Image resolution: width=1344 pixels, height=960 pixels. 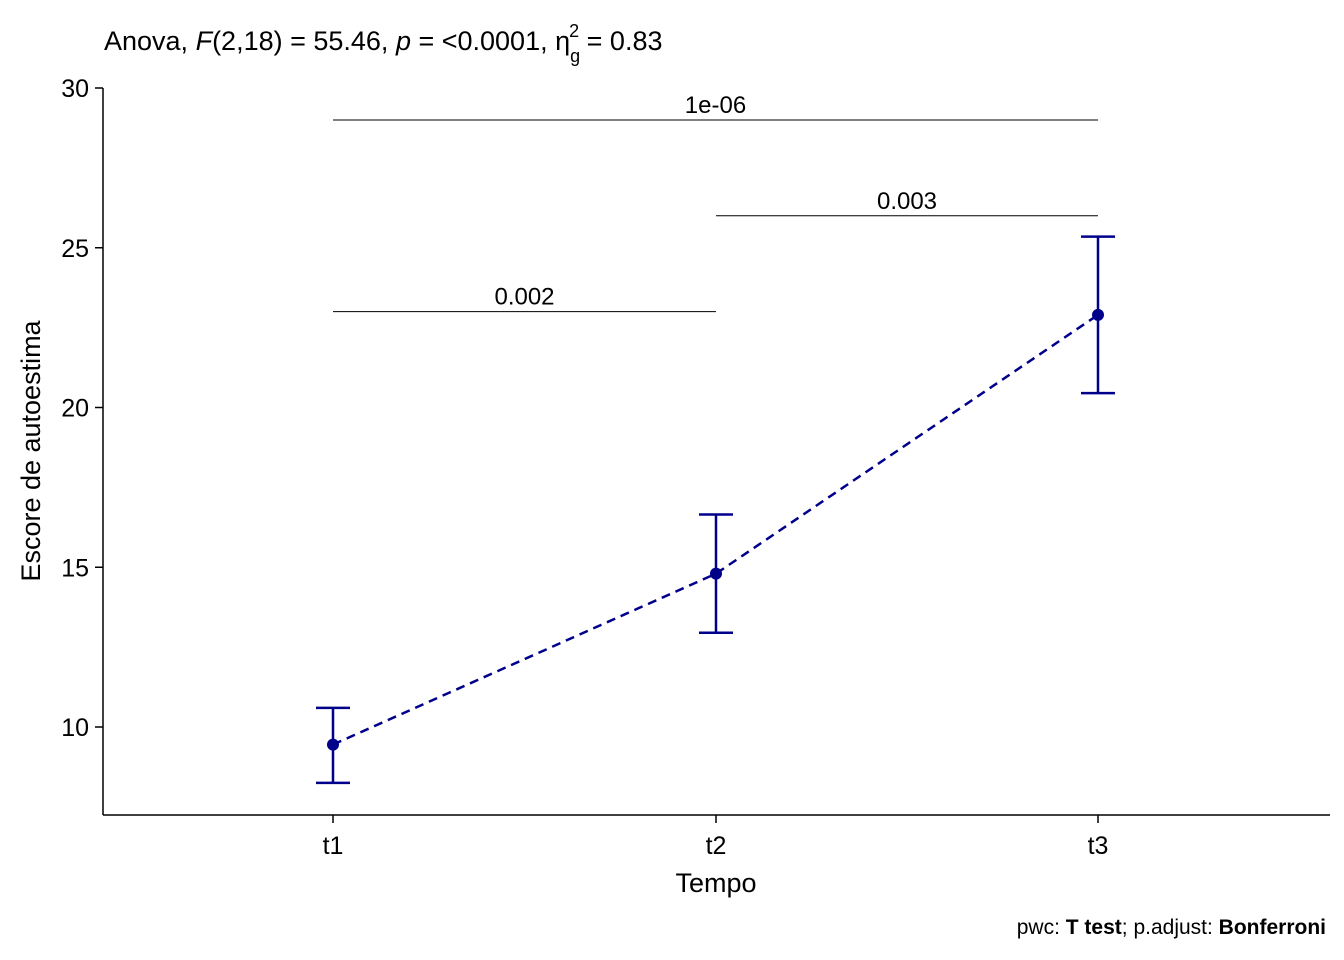 I want to click on title-prefix: Anova,, so click(x=150, y=41).